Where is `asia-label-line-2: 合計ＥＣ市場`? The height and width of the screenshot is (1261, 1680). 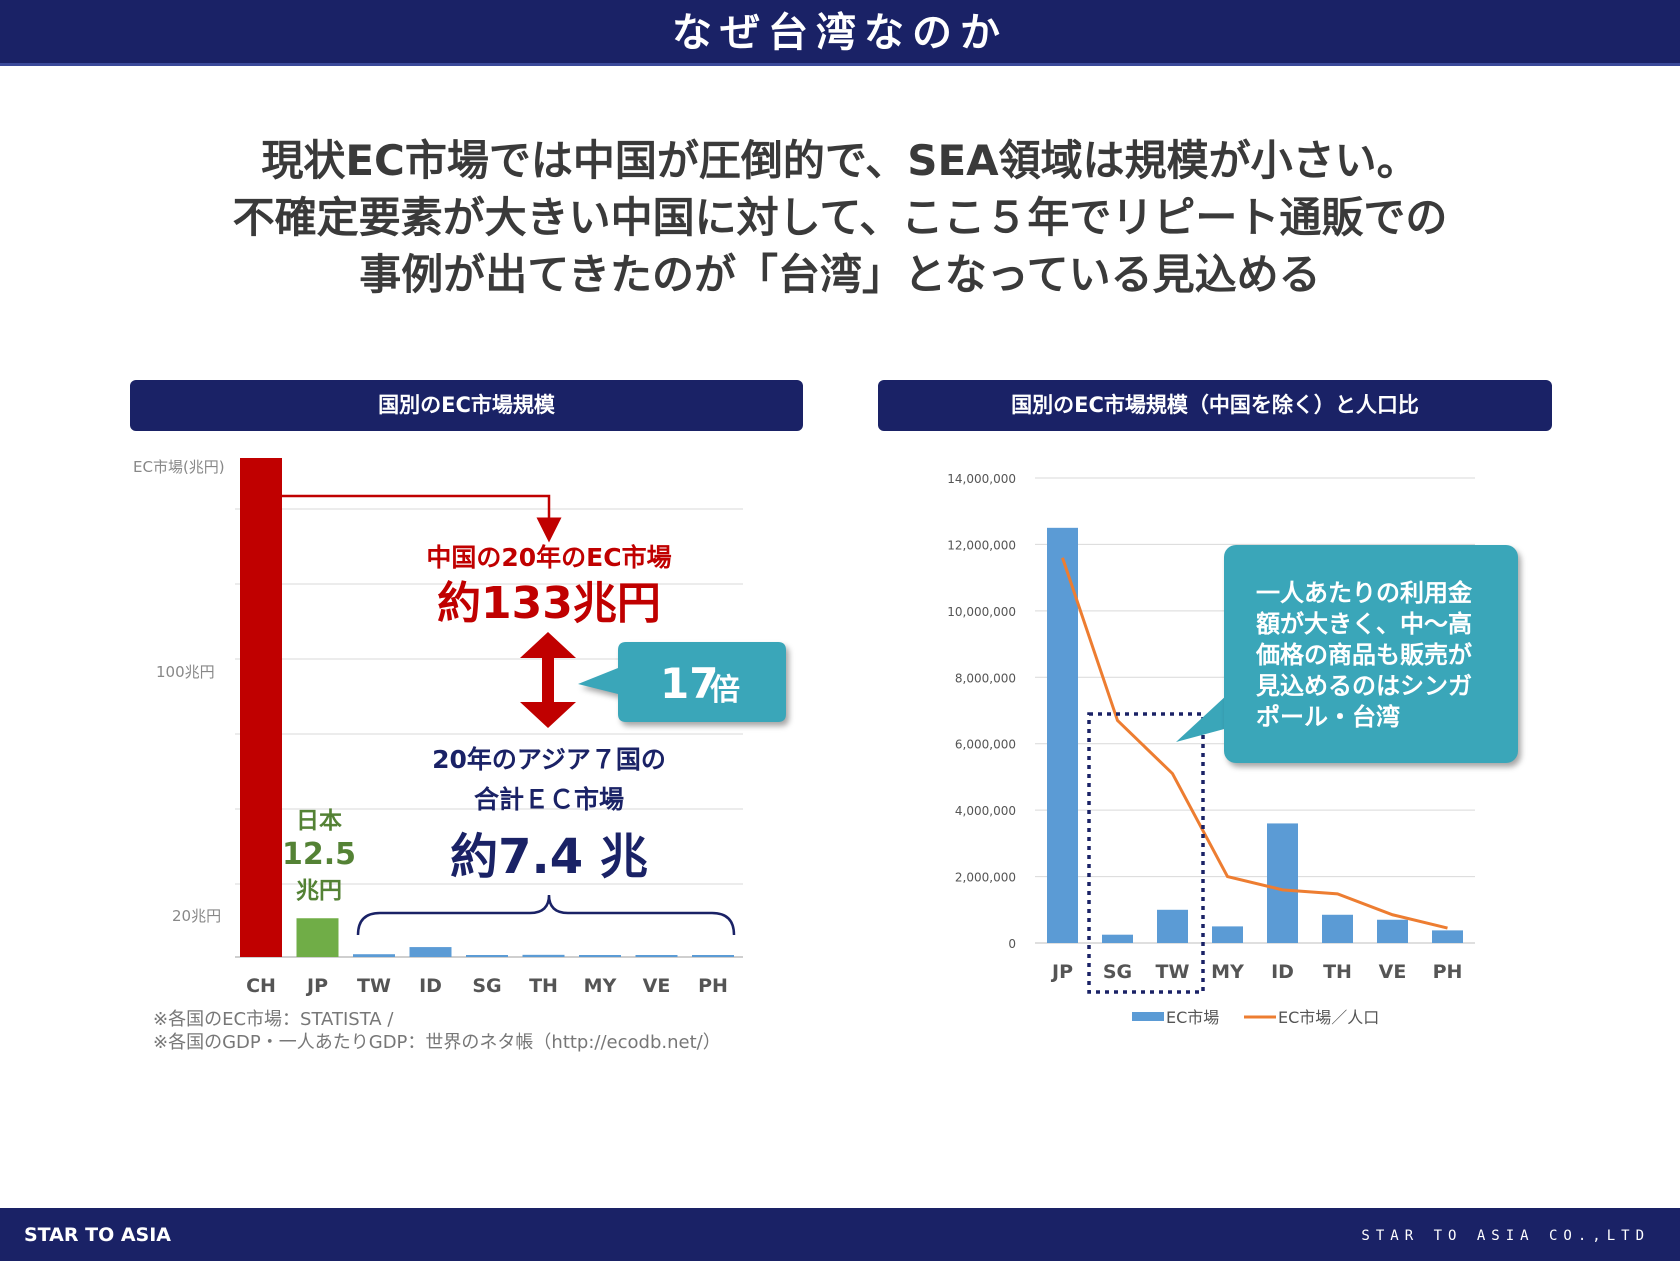 asia-label-line-2: 合計ＥＣ市場 is located at coordinates (549, 799).